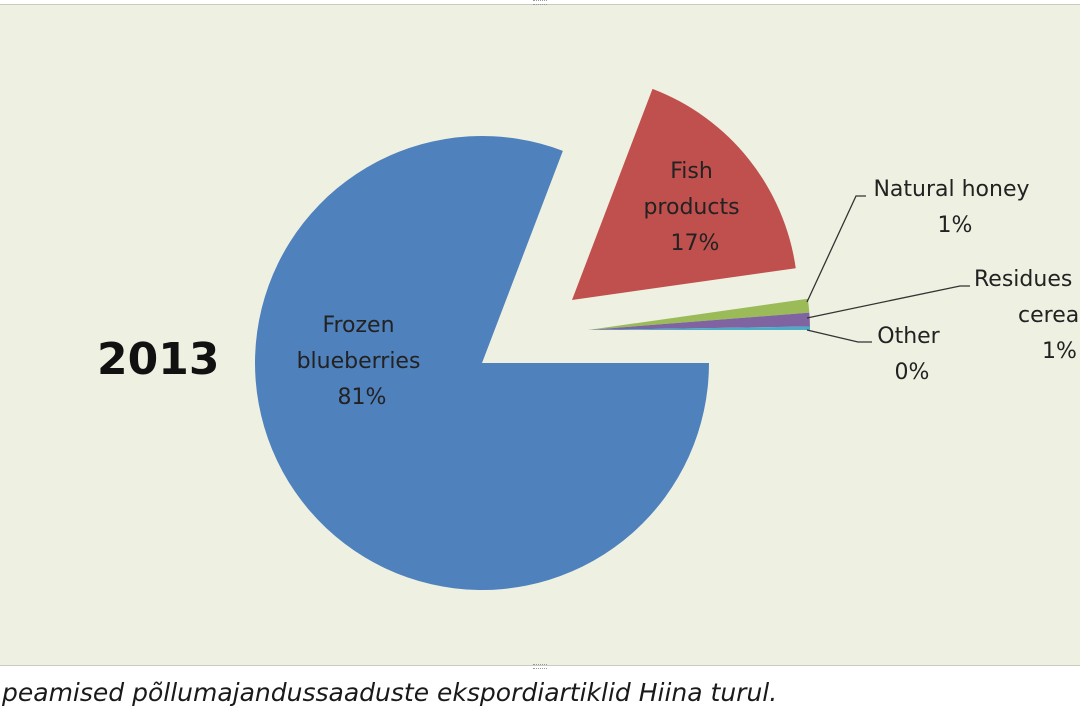 This screenshot has height=720, width=1080. What do you see at coordinates (158, 359) in the screenshot?
I see `chart-title: 2013` at bounding box center [158, 359].